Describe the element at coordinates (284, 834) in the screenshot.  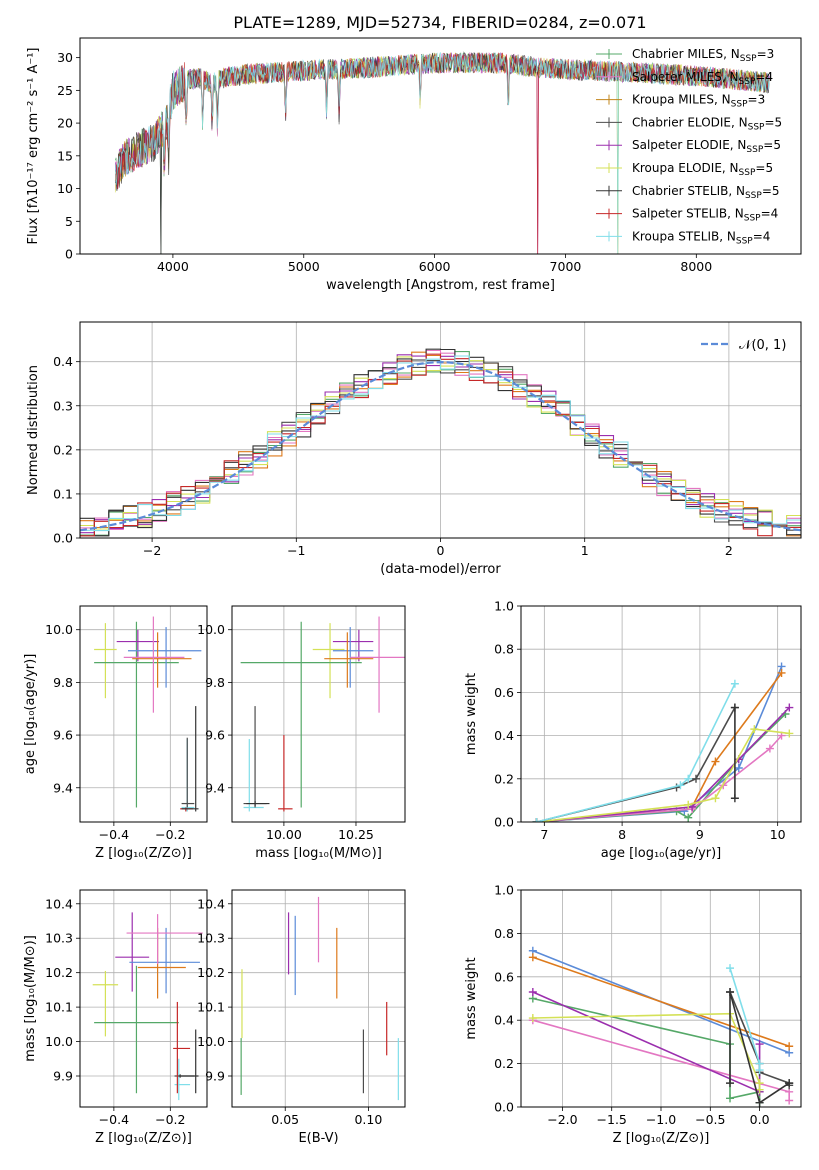
I see `x-tick-label: 10.00` at that location.